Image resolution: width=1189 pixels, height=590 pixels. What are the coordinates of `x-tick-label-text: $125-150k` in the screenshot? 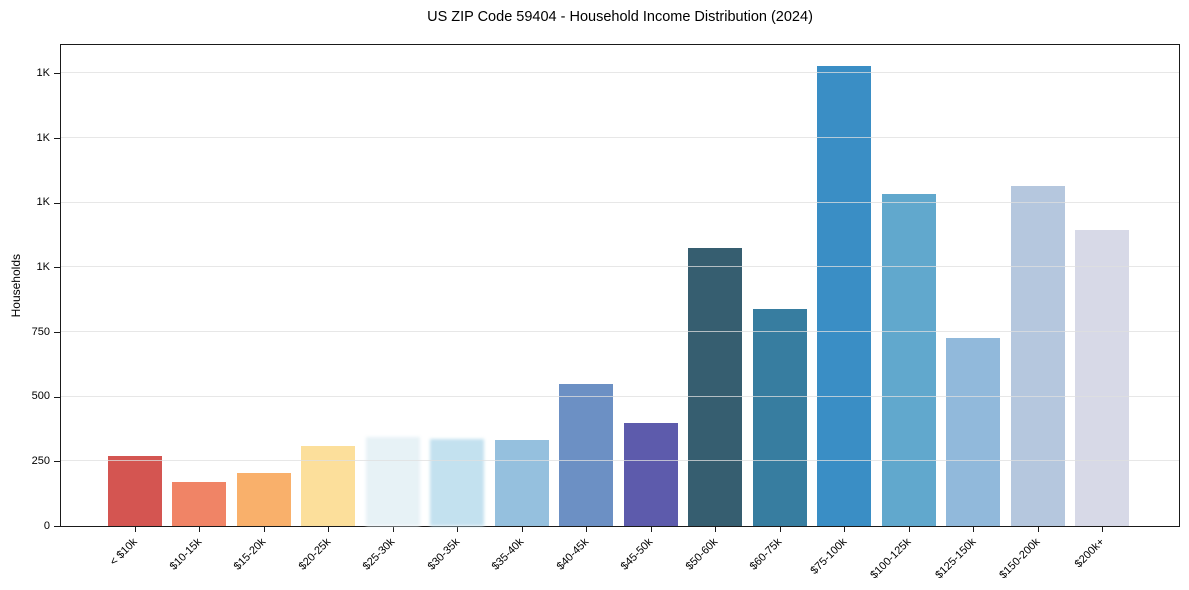 It's located at (955, 559).